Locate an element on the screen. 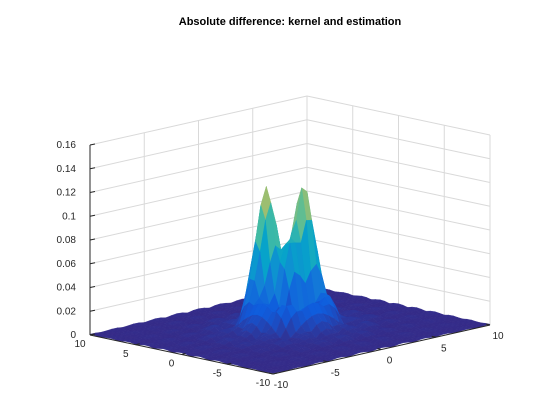 Image resolution: width=560 pixels, height=420 pixels. z-tick-label: 0.08 is located at coordinates (67, 240).